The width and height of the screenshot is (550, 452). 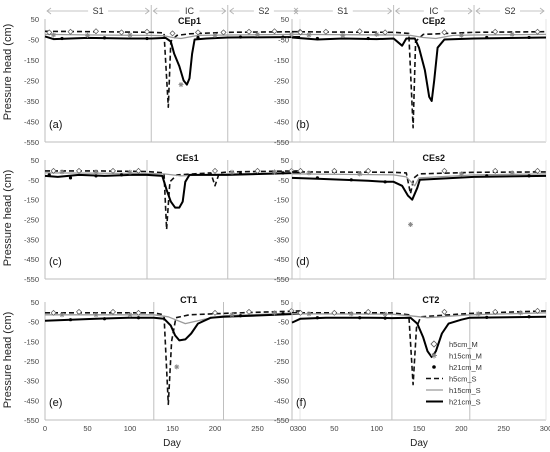 I want to click on period-label-bg, so click(x=189, y=10).